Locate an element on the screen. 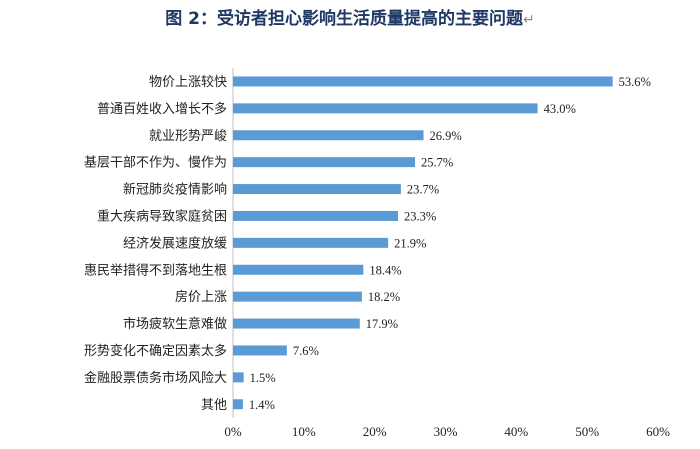 The image size is (700, 449). data-label: 18.2% is located at coordinates (384, 297).